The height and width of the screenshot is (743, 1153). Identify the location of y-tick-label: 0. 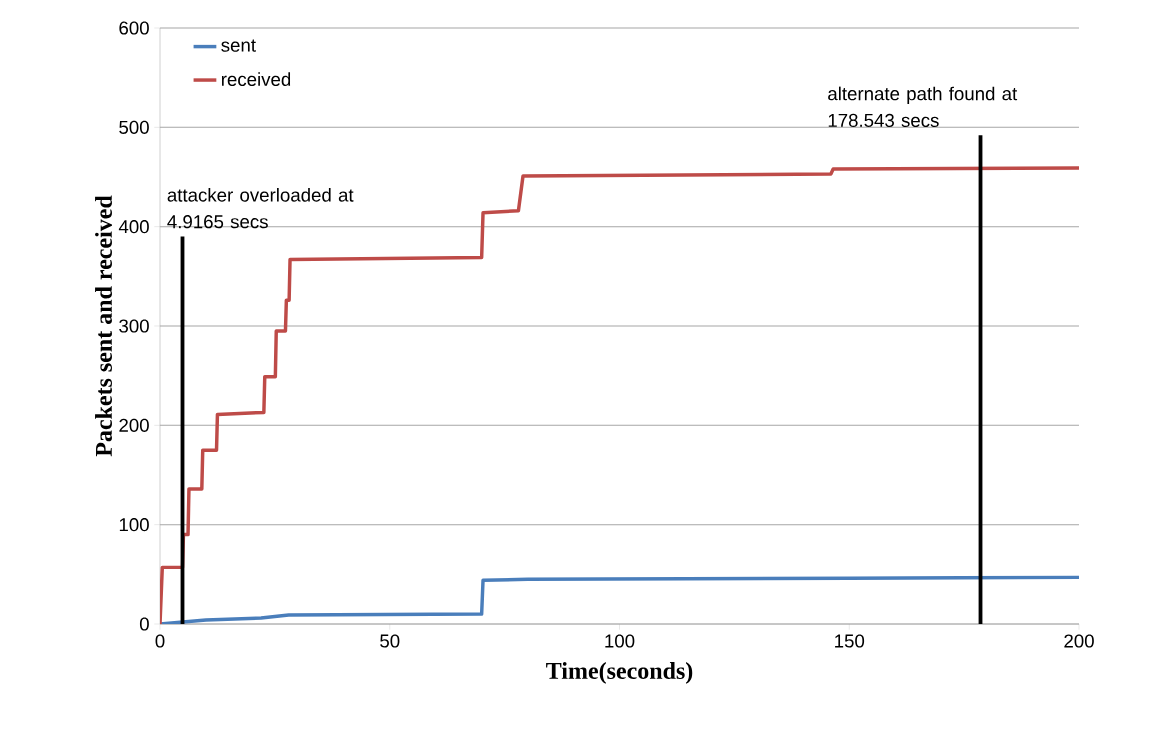
(144, 624).